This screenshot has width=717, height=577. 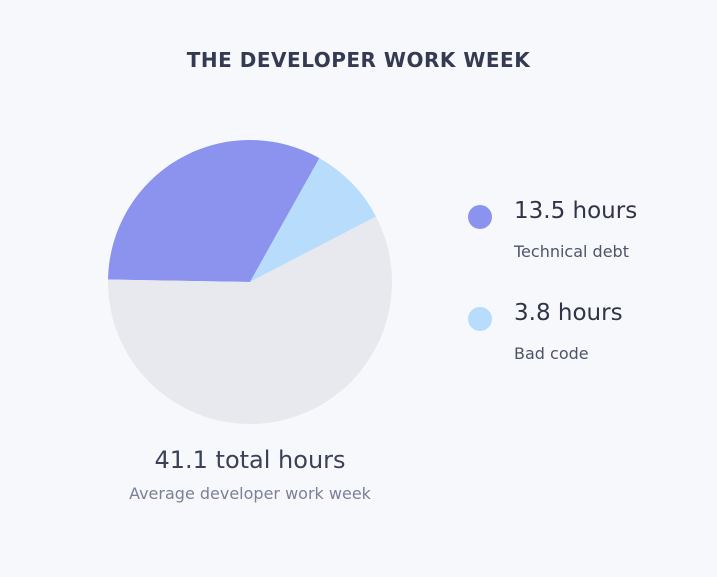 What do you see at coordinates (480, 319) in the screenshot?
I see `legend-swatch-bad-code` at bounding box center [480, 319].